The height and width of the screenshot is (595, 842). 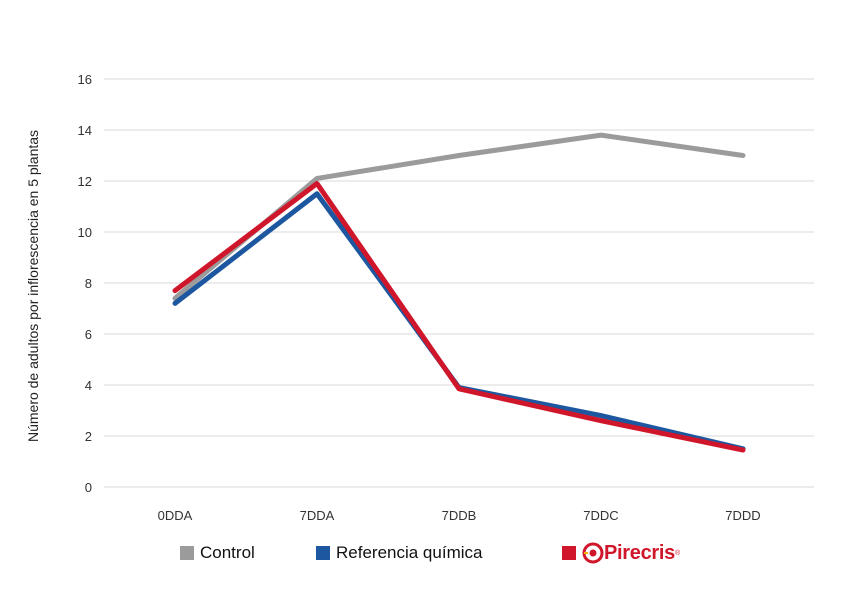 I want to click on x-tick-label: 7DDA, so click(x=317, y=515).